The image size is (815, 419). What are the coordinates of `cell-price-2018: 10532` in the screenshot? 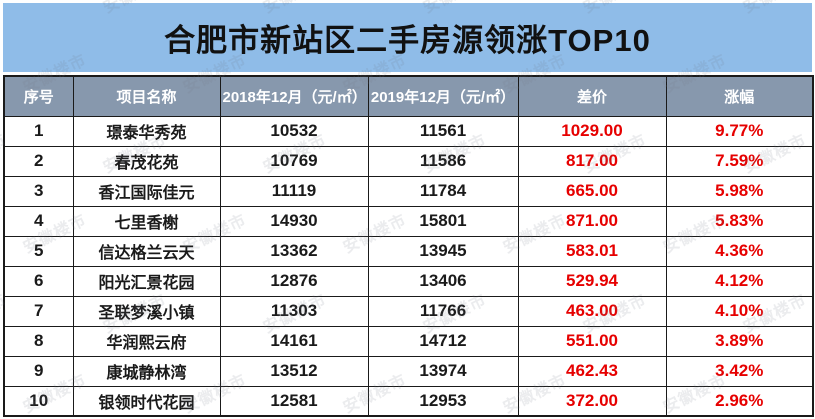 It's located at (294, 131).